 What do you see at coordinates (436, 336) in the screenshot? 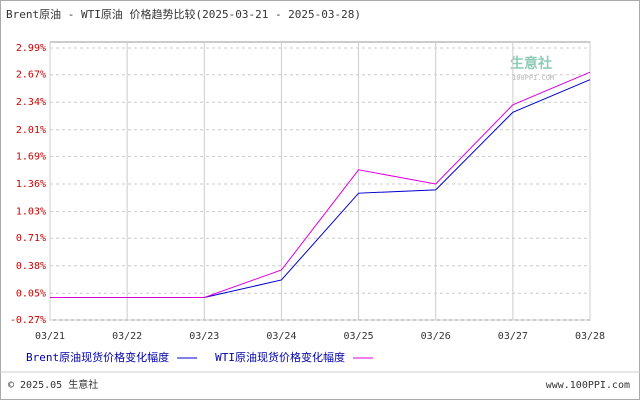
I see `x-tick-label: 03/26` at bounding box center [436, 336].